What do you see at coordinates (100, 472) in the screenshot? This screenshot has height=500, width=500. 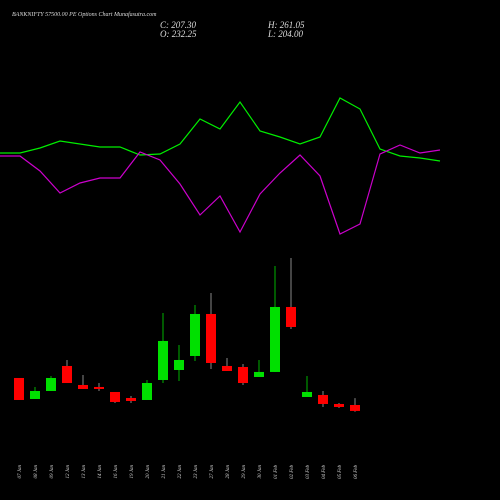 I see `x-tick-label: 14 Jan` at bounding box center [100, 472].